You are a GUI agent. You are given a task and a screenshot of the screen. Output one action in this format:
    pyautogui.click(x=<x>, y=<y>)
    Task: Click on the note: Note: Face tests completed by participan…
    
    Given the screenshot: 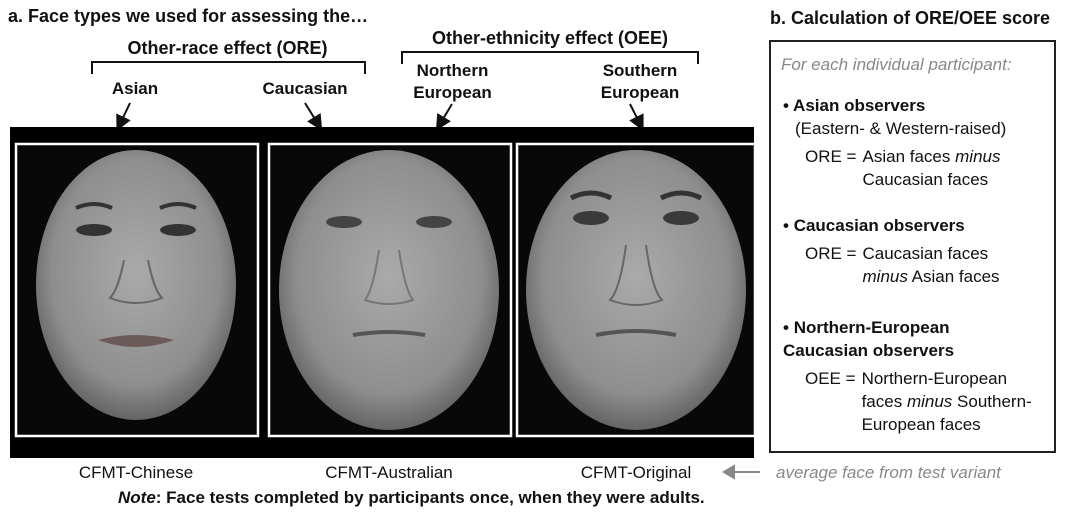 What is the action you would take?
    pyautogui.click(x=411, y=498)
    